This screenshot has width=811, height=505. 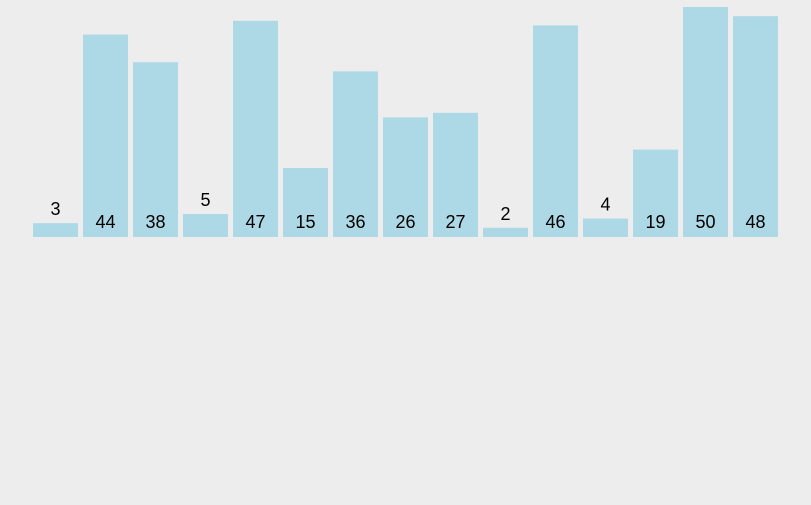 What do you see at coordinates (55, 209) in the screenshot?
I see `bar-value-label: 3` at bounding box center [55, 209].